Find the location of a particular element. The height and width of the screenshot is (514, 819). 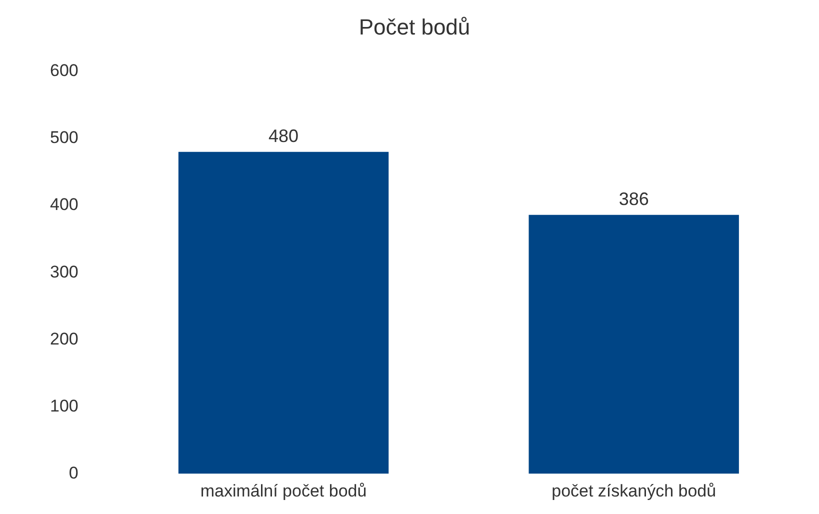

y-tick-label: 600 is located at coordinates (64, 70).